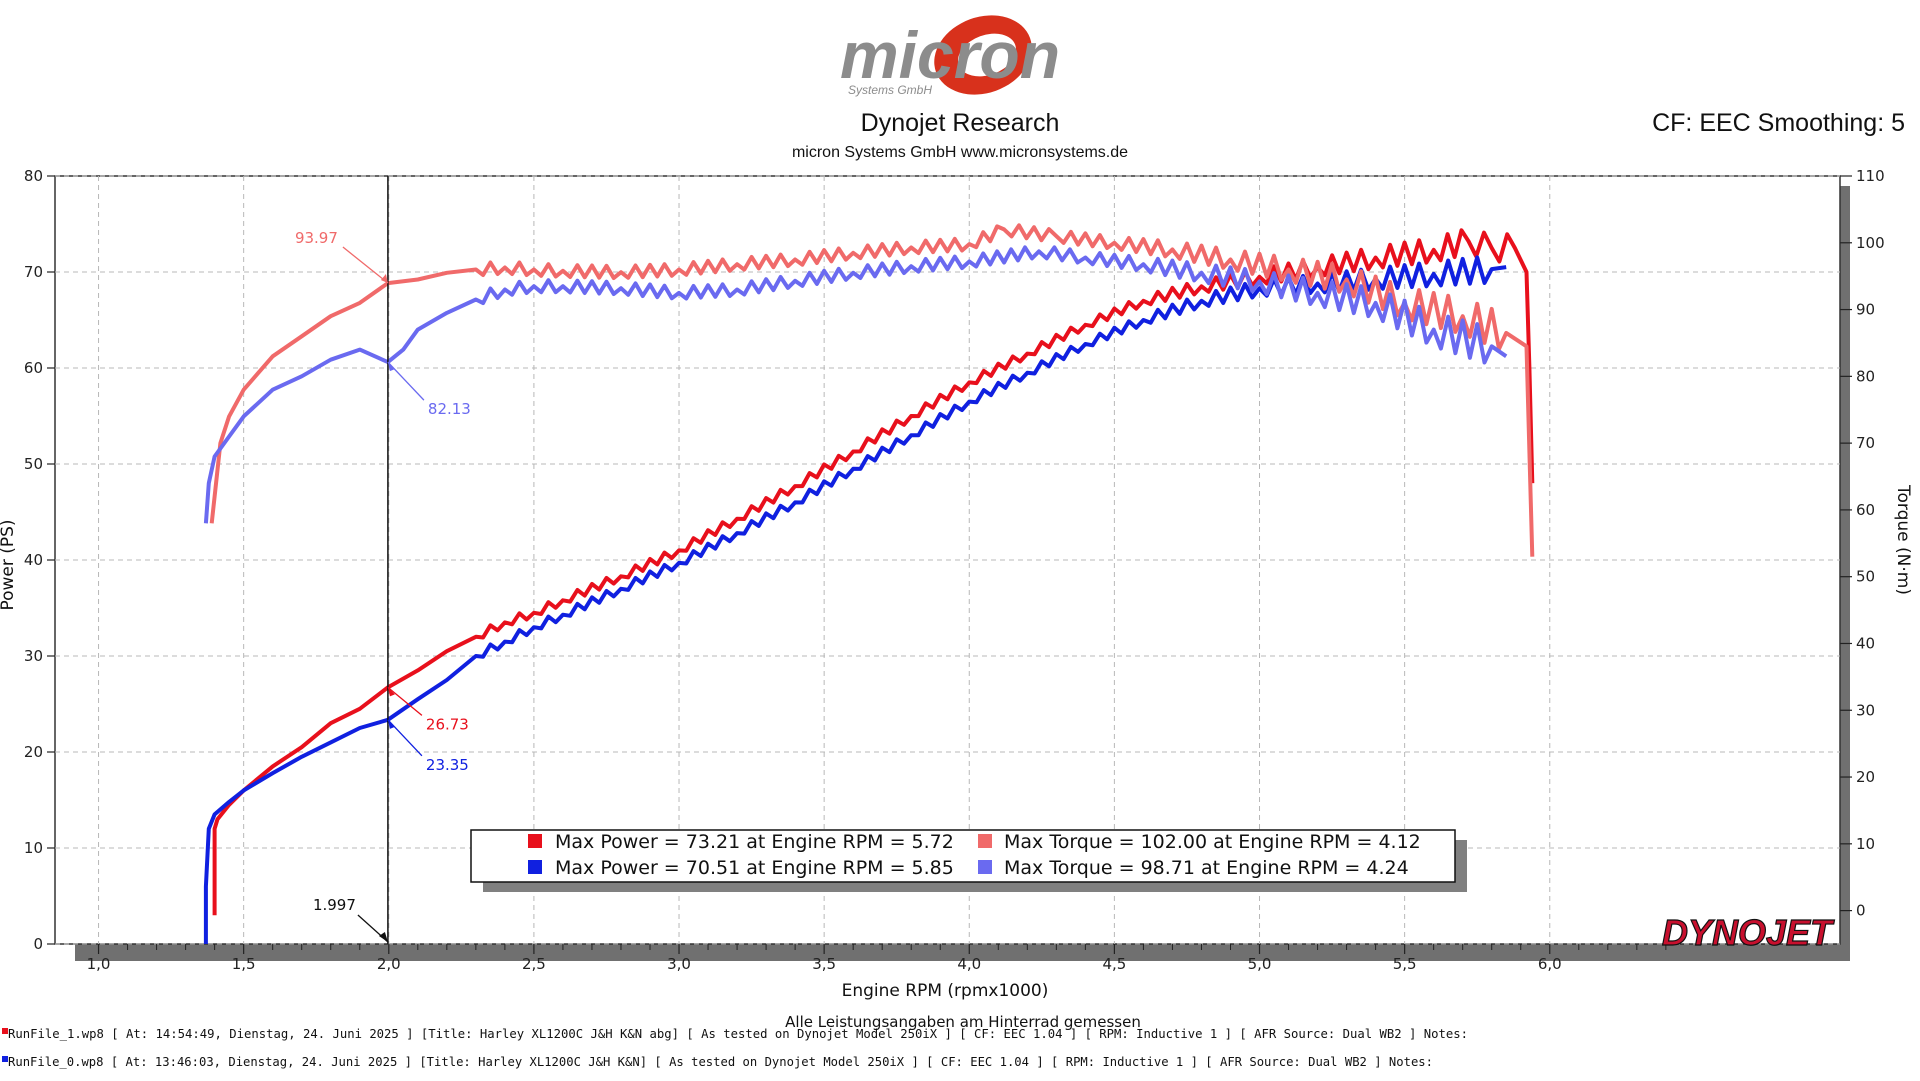  I want to click on legend-swatch-power-run0, so click(535, 867).